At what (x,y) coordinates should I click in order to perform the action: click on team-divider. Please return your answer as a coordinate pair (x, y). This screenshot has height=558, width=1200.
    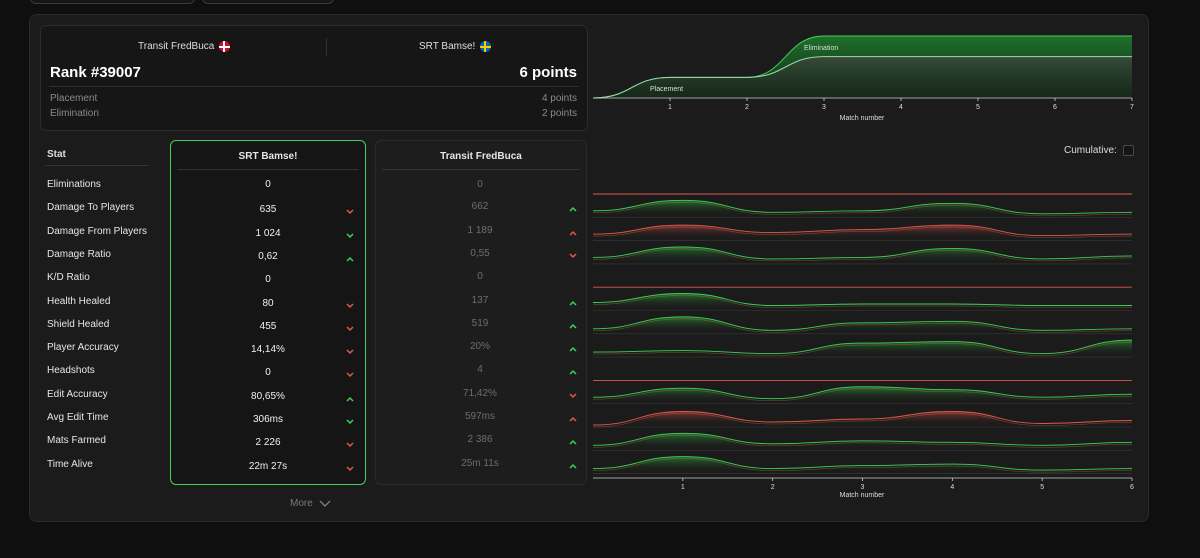
    Looking at the image, I should click on (326, 47).